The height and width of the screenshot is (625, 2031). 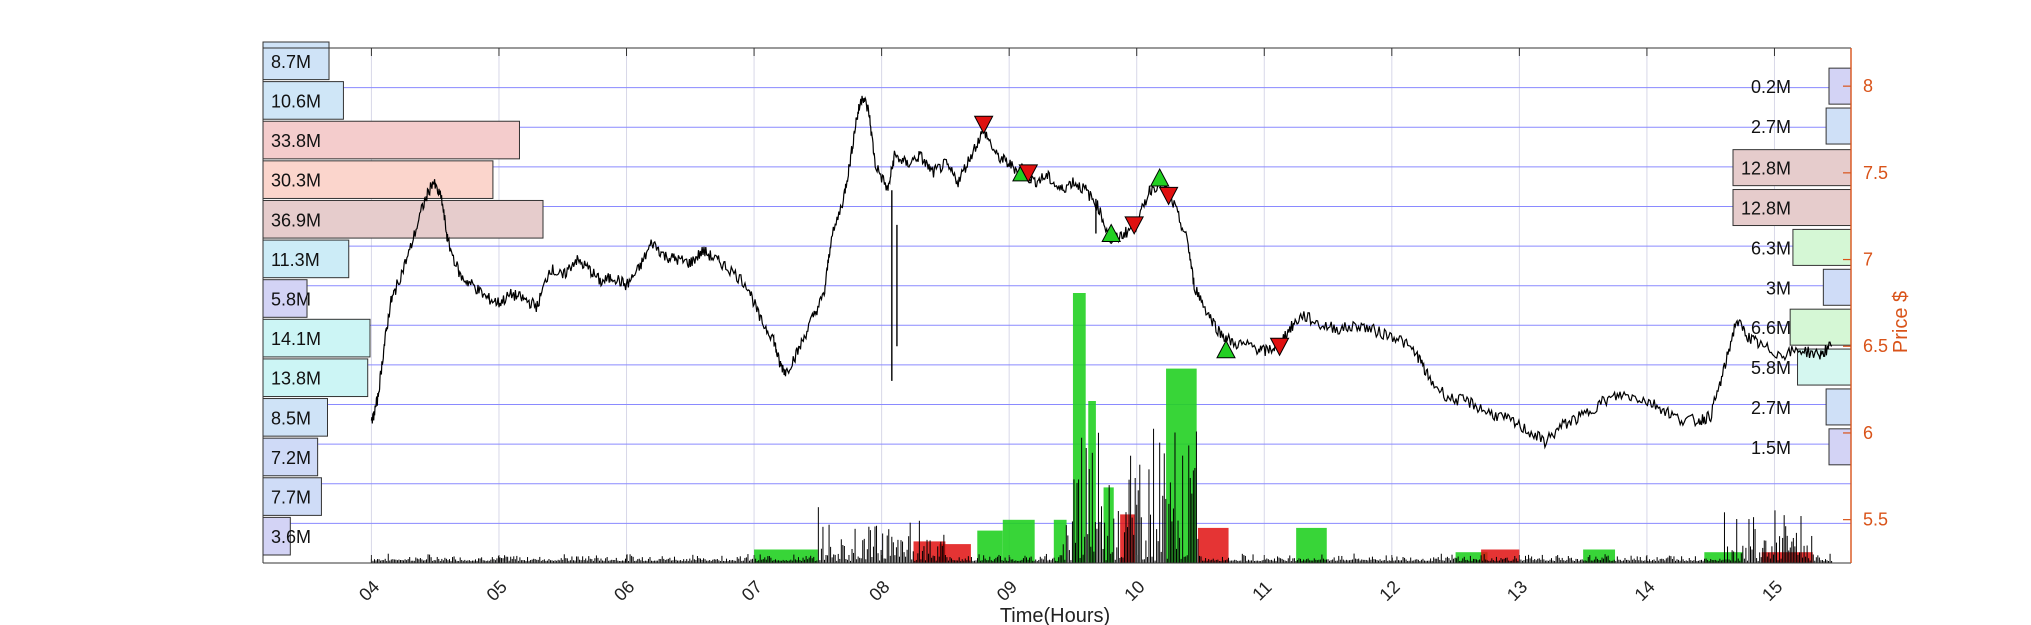 I want to click on volume-profile-label-right: 5.8M, so click(x=1771, y=368).